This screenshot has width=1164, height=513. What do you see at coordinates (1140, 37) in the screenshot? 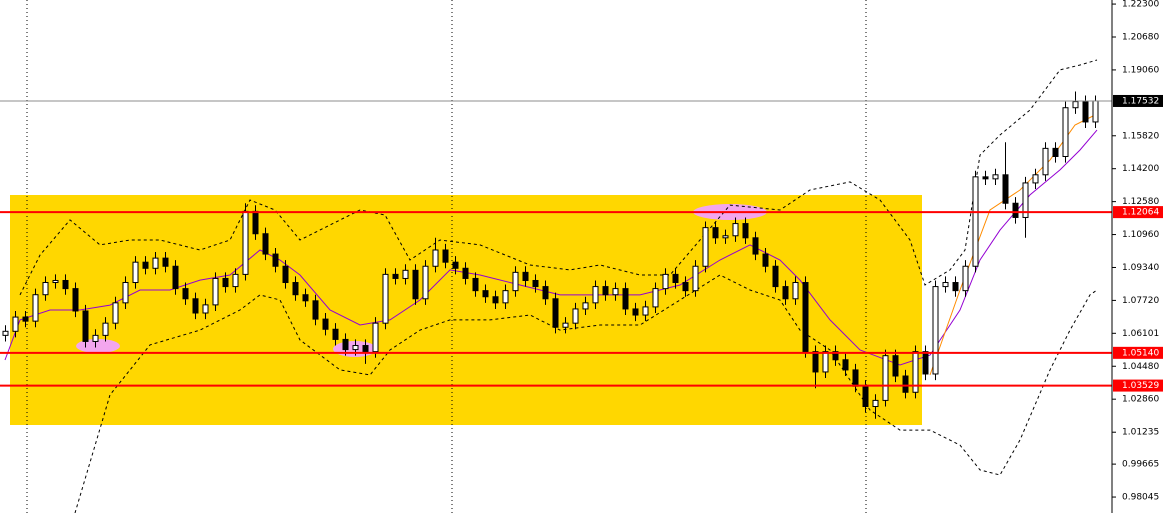
I see `y-tick-label: 1.20680` at bounding box center [1140, 37].